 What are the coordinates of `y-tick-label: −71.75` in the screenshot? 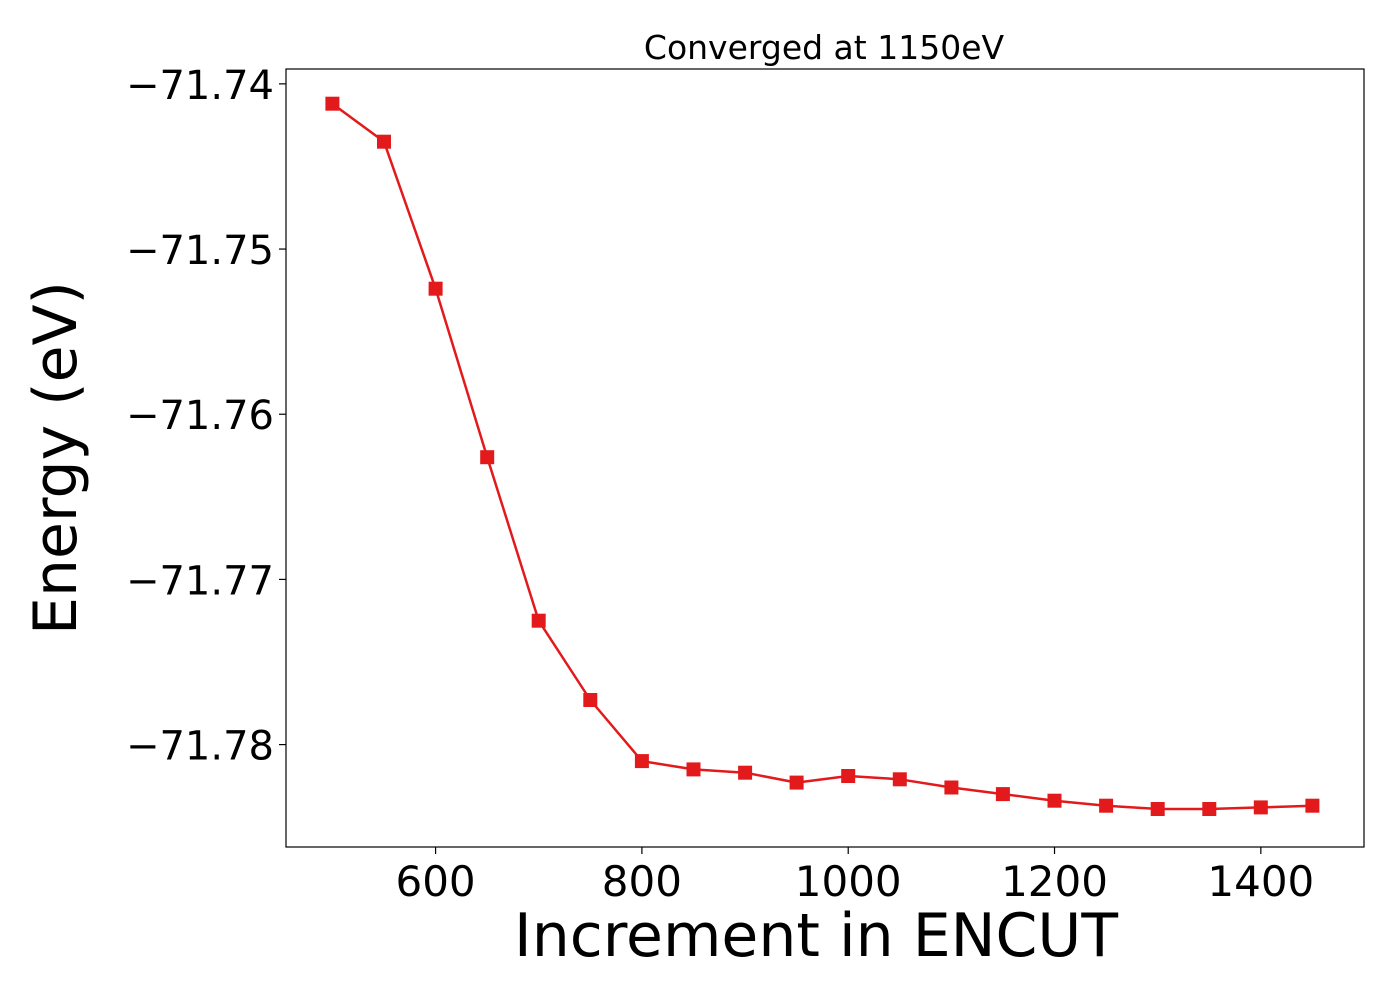 It's located at (200, 251).